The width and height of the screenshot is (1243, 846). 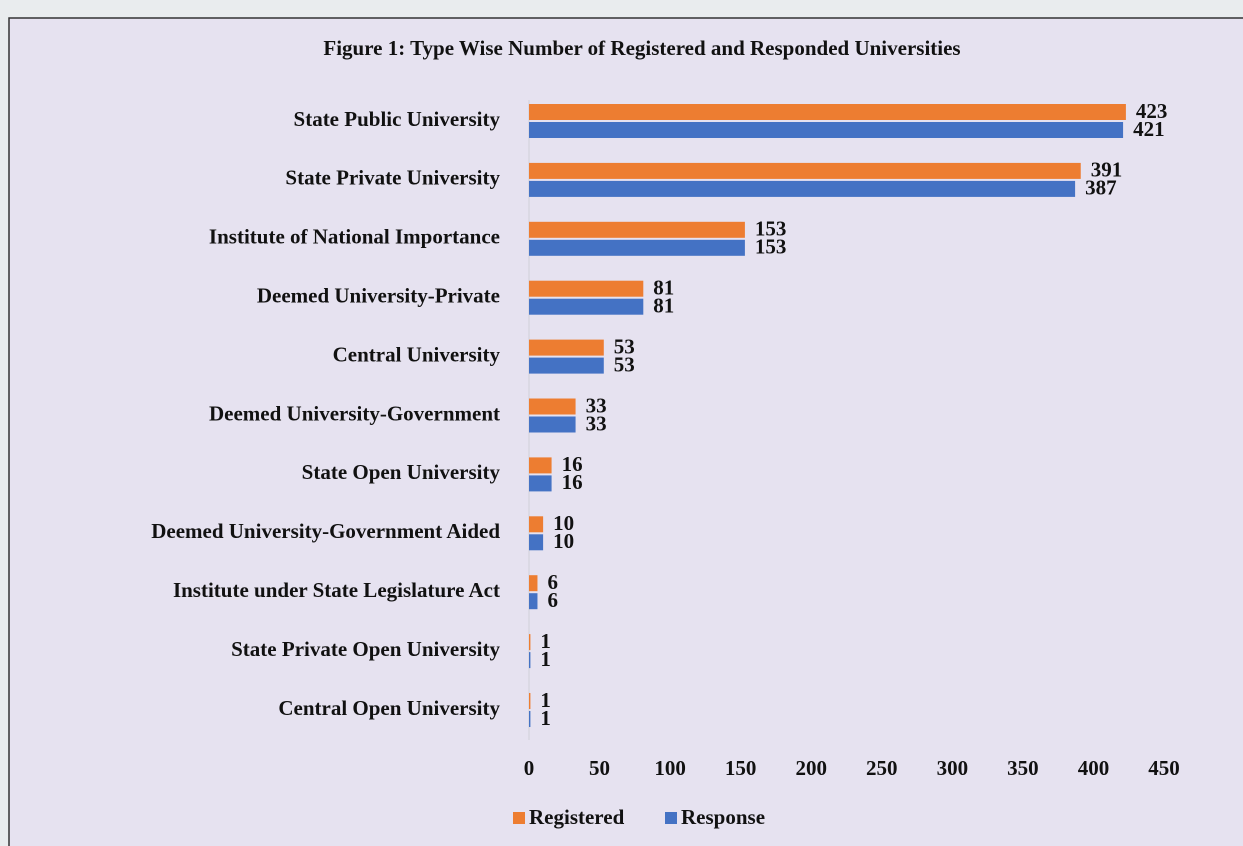 What do you see at coordinates (401, 472) in the screenshot?
I see `category-label: State Open University` at bounding box center [401, 472].